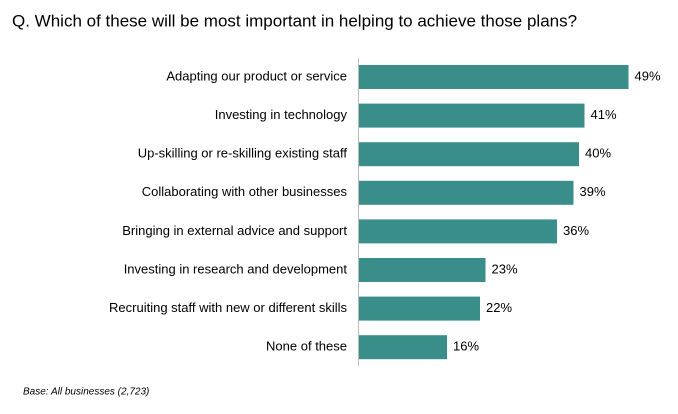 The width and height of the screenshot is (678, 414). Describe the element at coordinates (466, 346) in the screenshot. I see `value-label: 16%` at that location.